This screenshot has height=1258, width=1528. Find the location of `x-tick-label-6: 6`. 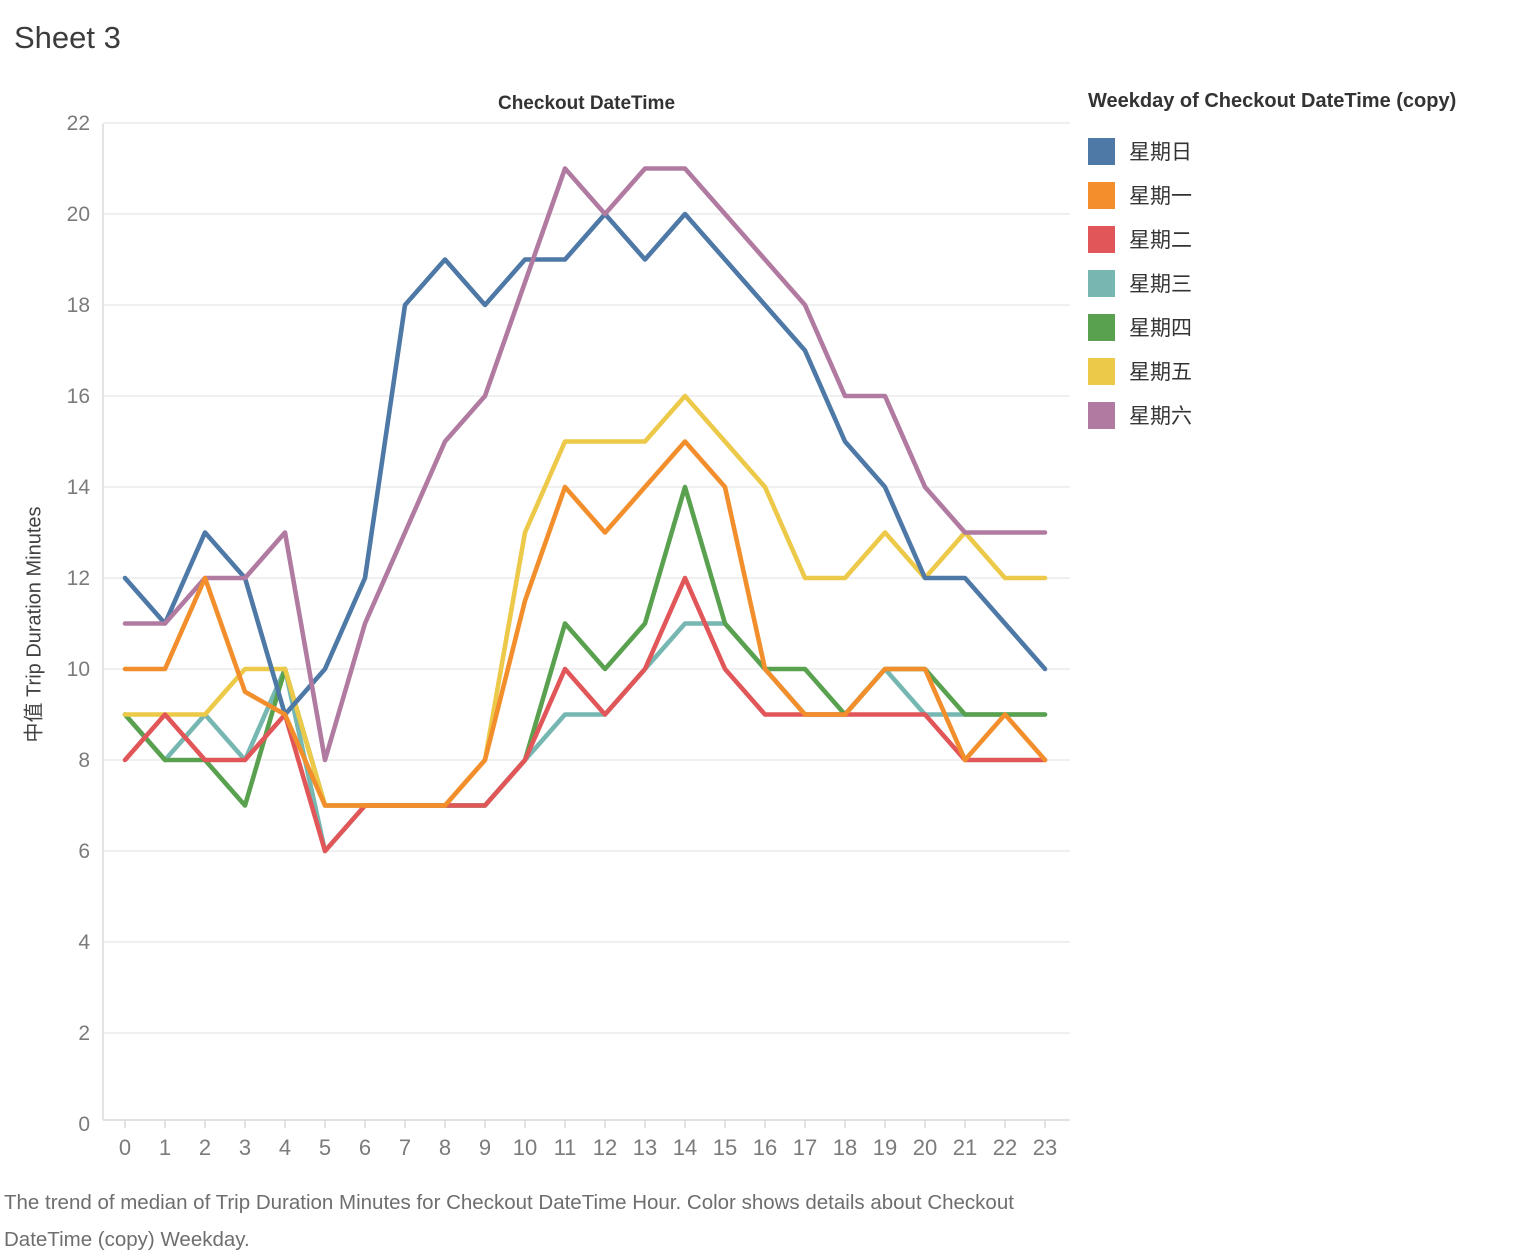

x-tick-label-6: 6 is located at coordinates (365, 1147).